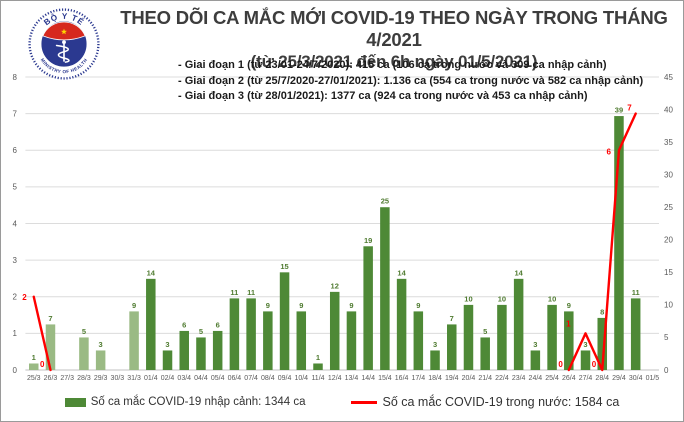  What do you see at coordinates (568, 323) in the screenshot?
I see `line-value-label: 1` at bounding box center [568, 323].